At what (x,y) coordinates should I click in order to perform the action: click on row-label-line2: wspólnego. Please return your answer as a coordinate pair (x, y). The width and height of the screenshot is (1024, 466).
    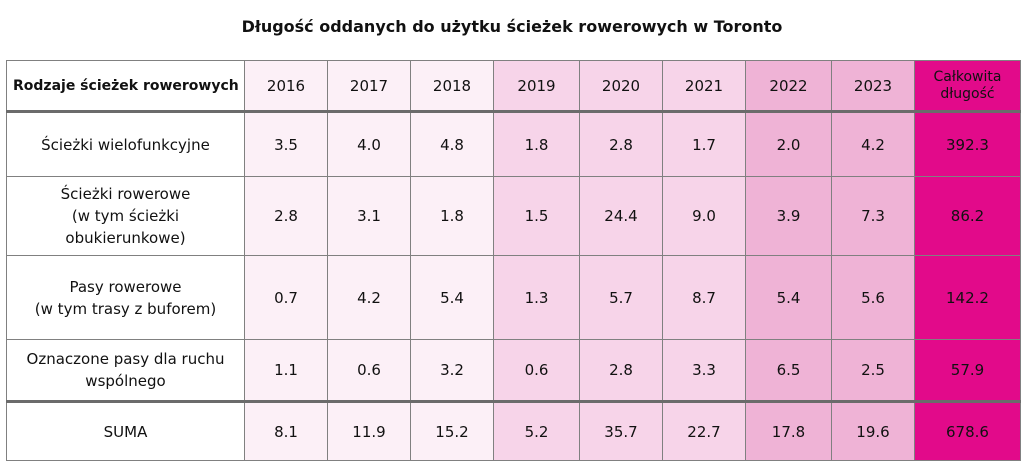
    Looking at the image, I should click on (125, 381).